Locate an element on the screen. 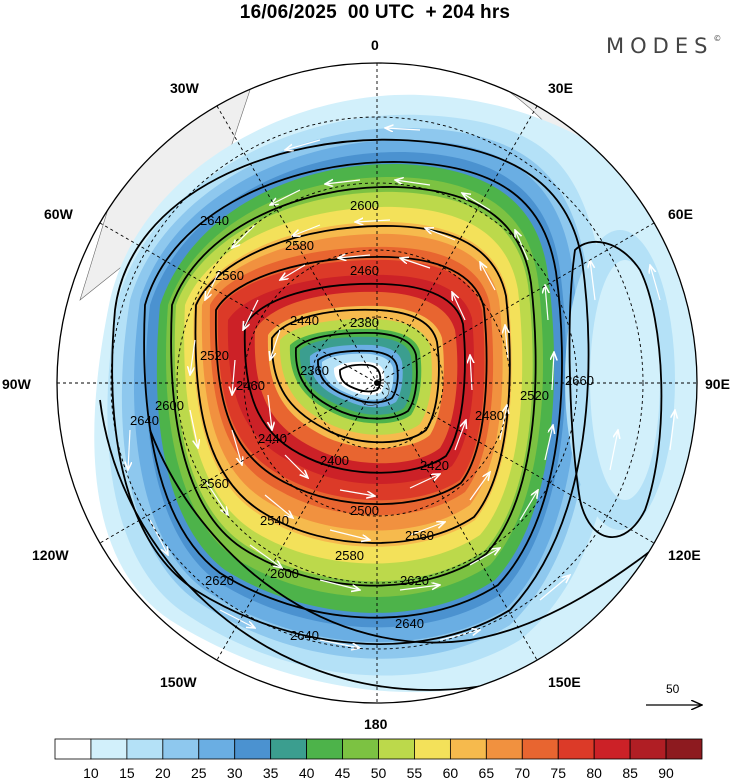  colorbar-tick-label: 90 is located at coordinates (666, 773).